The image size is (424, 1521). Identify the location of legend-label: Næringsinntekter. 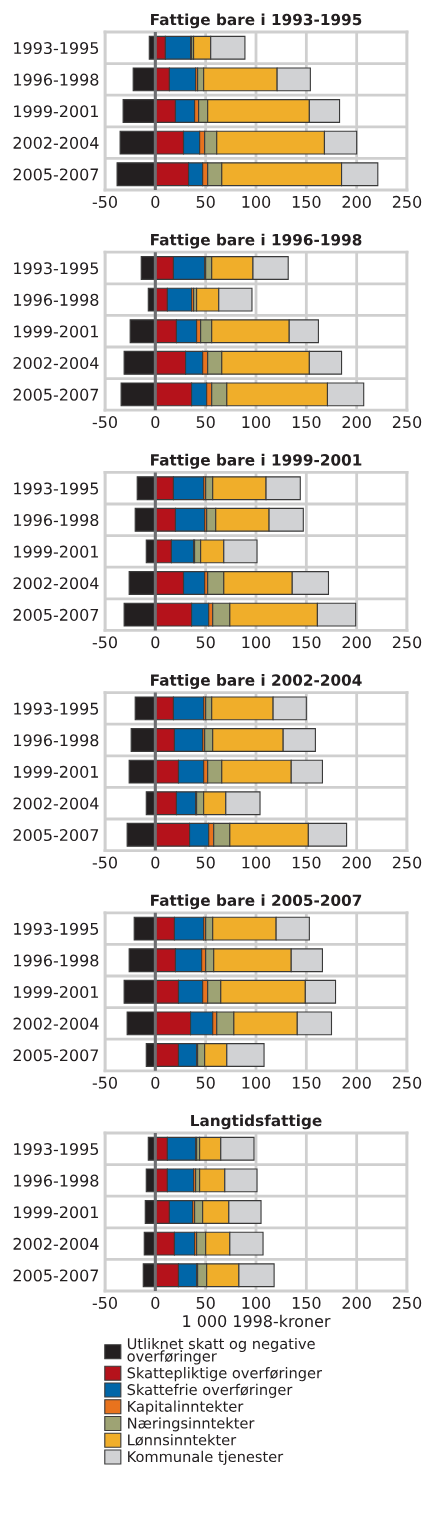
(191, 1424).